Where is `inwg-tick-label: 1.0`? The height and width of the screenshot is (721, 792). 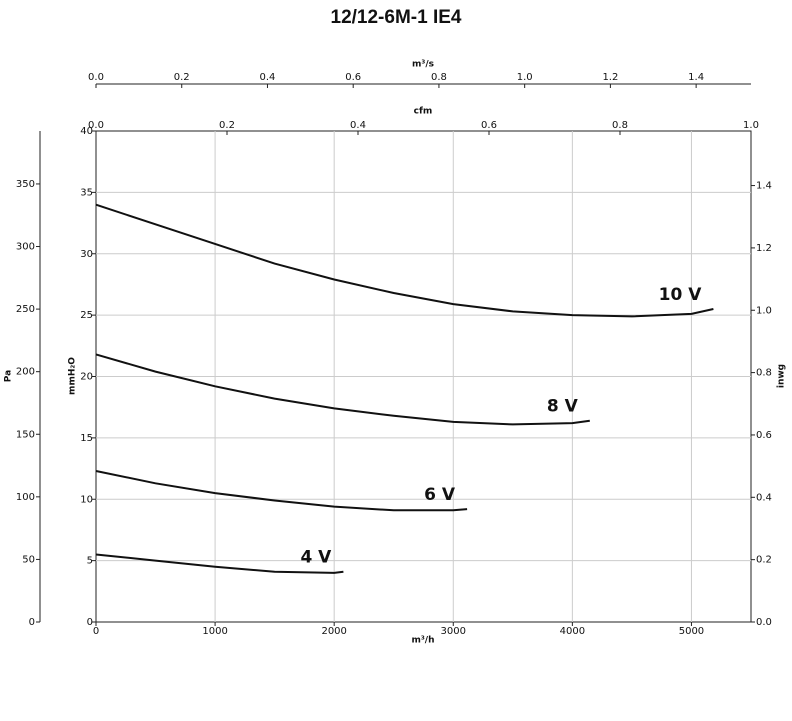
inwg-tick-label: 1.0 is located at coordinates (764, 310).